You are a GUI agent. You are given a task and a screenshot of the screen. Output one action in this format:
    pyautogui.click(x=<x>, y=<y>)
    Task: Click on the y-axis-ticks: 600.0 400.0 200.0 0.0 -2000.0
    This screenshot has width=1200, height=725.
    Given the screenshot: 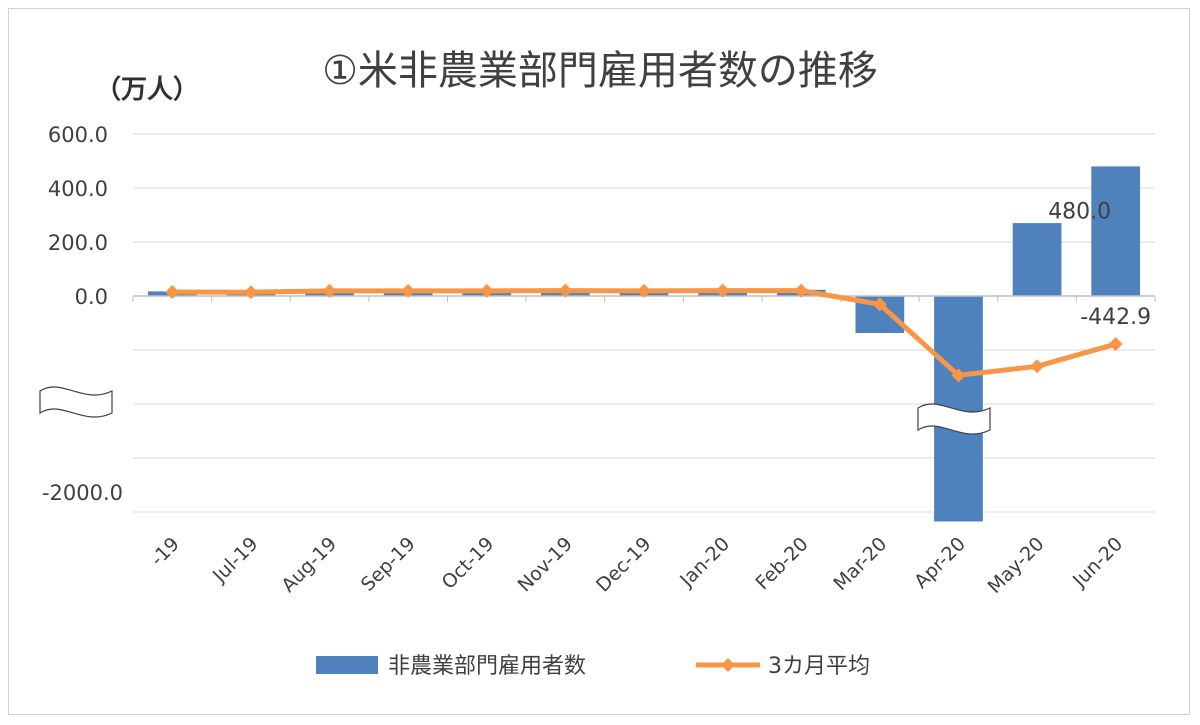 What is the action you would take?
    pyautogui.click(x=82, y=314)
    